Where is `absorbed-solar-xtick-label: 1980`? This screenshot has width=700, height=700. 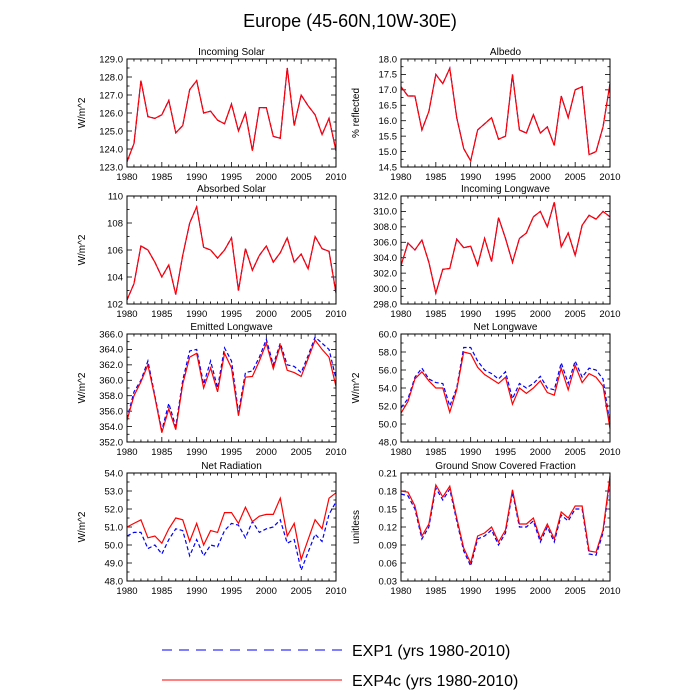
absorbed-solar-xtick-label: 1980 is located at coordinates (126, 314).